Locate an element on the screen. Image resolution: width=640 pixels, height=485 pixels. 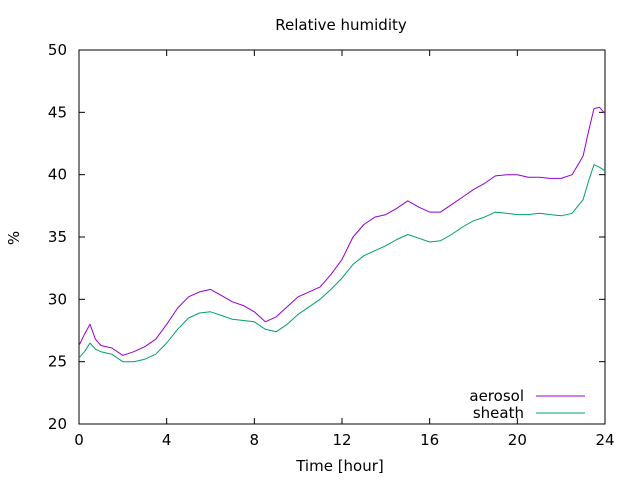
legend-label-sheath: sheath is located at coordinates (498, 413).